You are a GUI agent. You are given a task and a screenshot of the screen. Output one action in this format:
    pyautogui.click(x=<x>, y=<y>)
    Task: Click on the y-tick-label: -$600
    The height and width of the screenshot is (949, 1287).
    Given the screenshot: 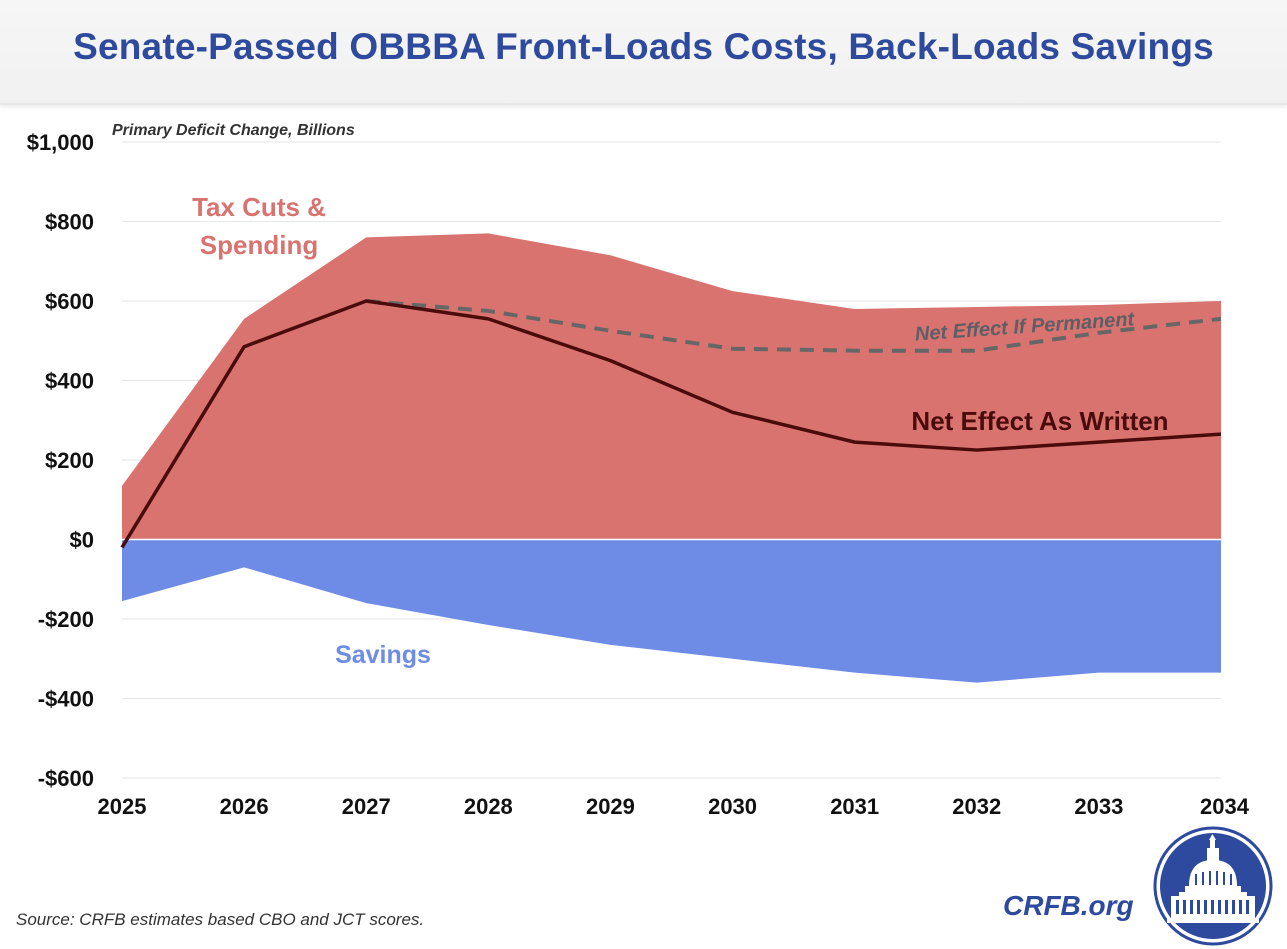 What is the action you would take?
    pyautogui.click(x=66, y=778)
    